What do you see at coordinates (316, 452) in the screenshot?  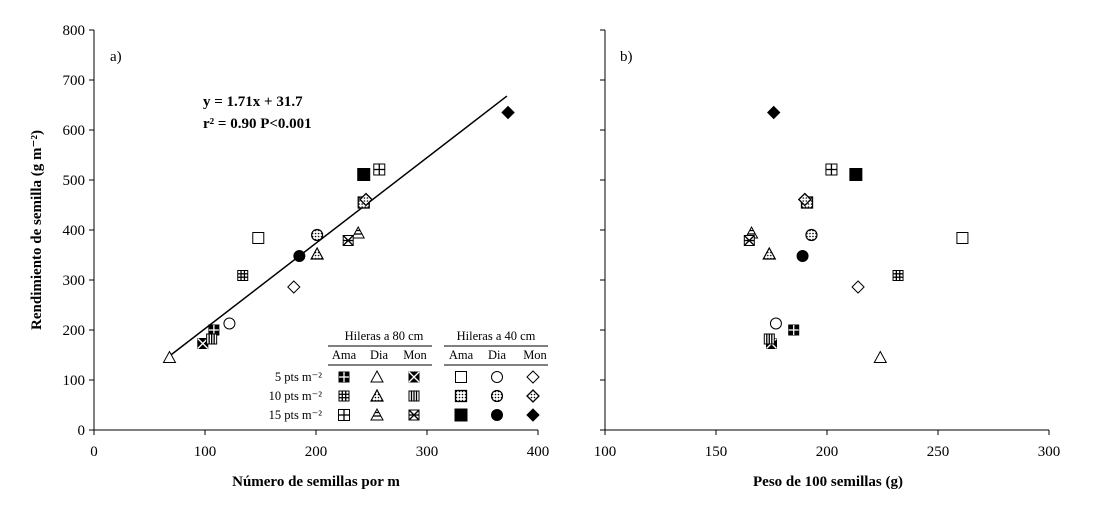 I see `x-tick-label-a: 200` at bounding box center [316, 452].